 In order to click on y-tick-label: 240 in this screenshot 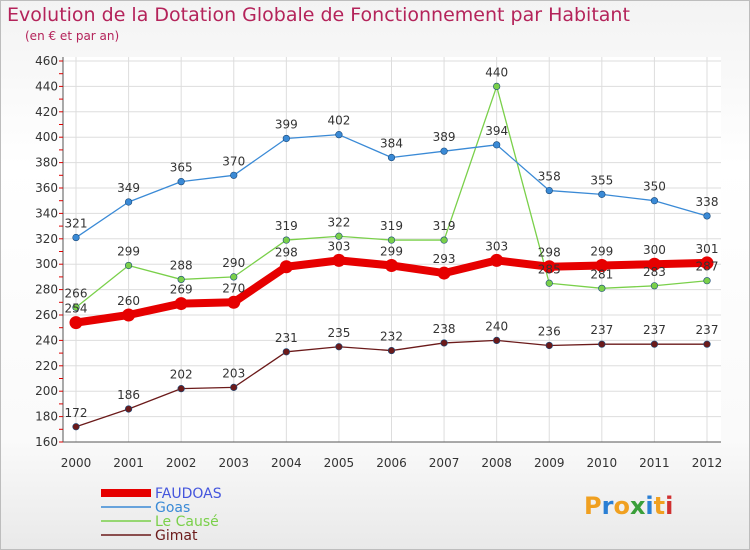, I will do `click(46, 340)`.